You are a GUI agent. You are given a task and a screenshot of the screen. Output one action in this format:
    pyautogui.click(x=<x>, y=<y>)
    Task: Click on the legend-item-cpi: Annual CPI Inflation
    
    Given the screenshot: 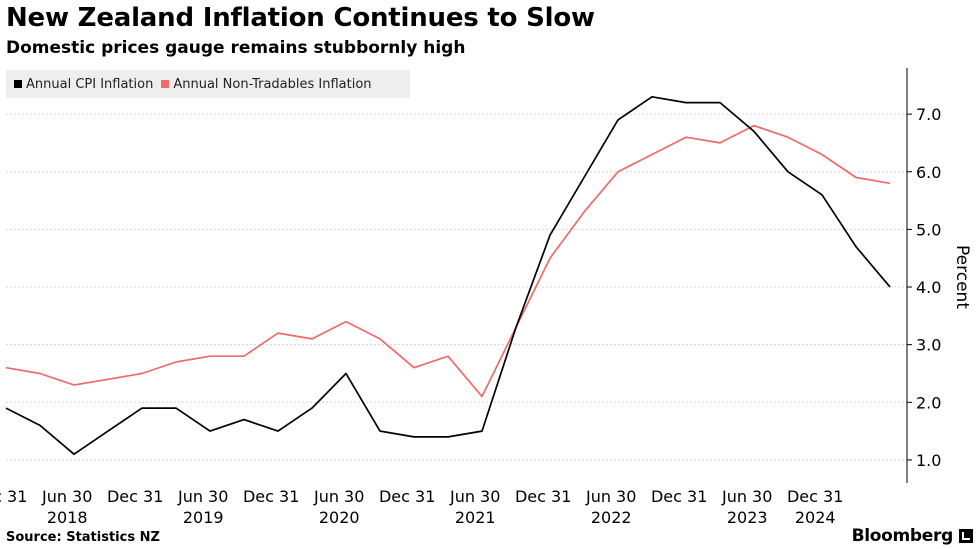 What is the action you would take?
    pyautogui.click(x=83, y=84)
    